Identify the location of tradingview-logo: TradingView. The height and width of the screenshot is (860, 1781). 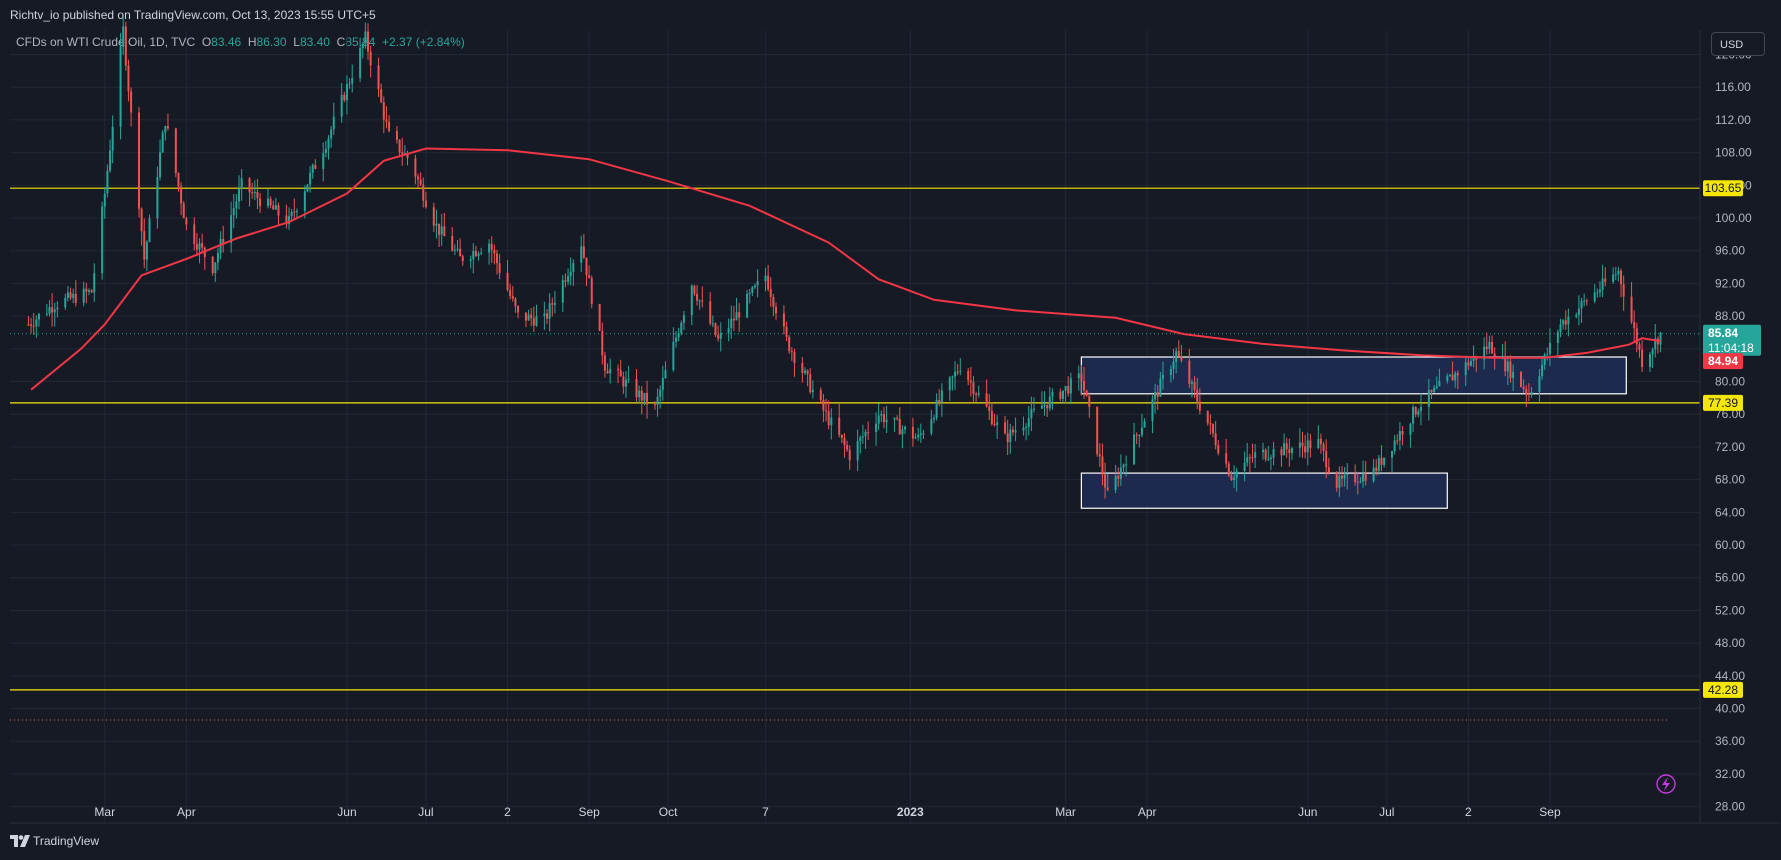
(54, 841).